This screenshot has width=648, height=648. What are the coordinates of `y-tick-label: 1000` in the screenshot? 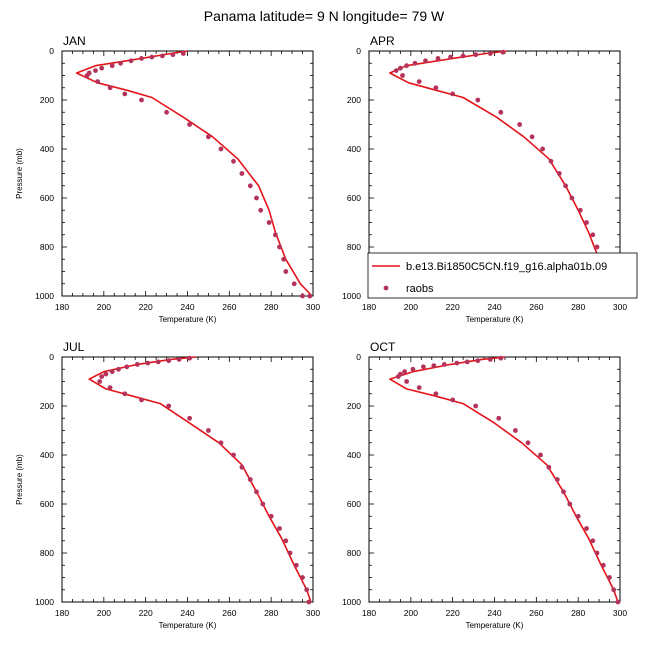 It's located at (44, 296).